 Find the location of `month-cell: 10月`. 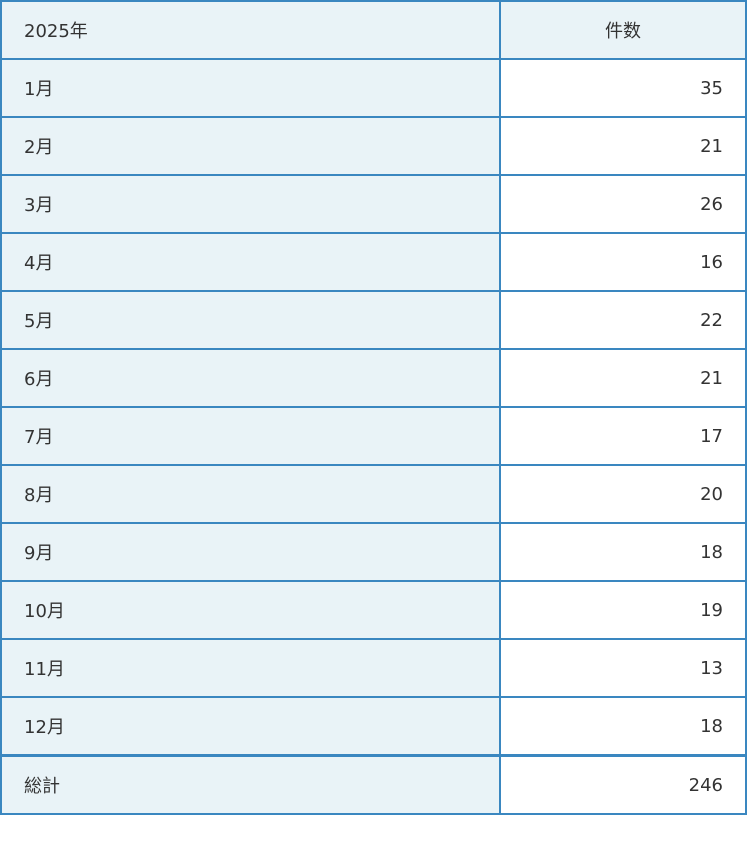

month-cell: 10月 is located at coordinates (250, 610).